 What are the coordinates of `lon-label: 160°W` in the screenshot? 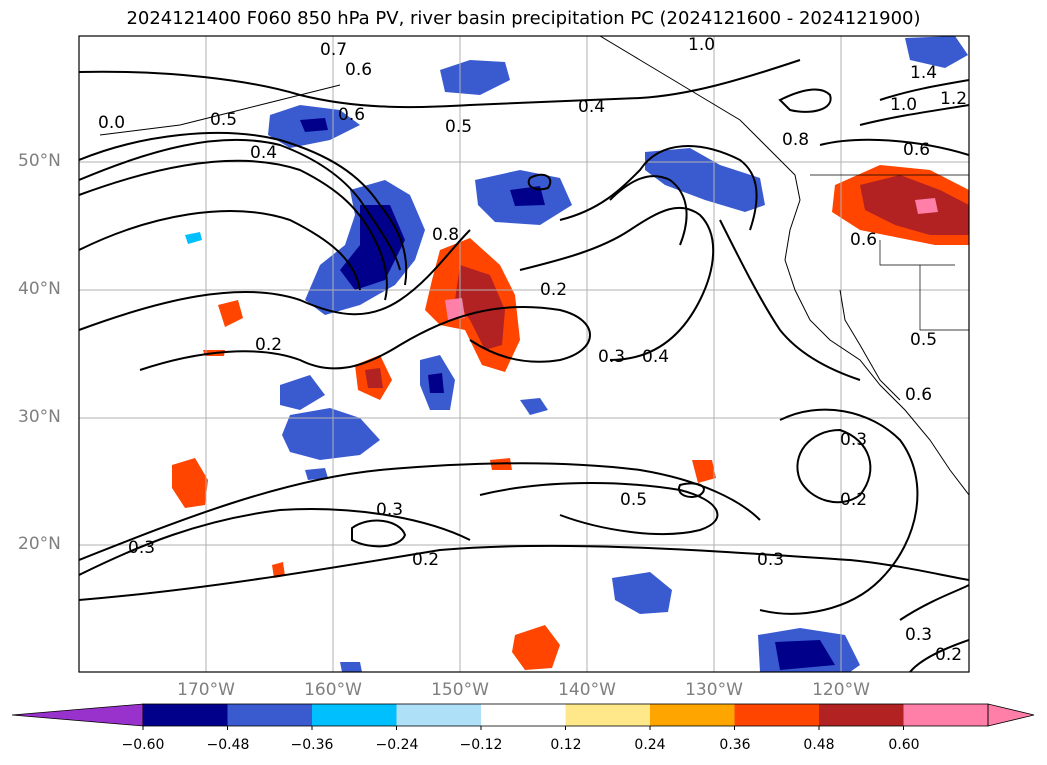 It's located at (333, 690).